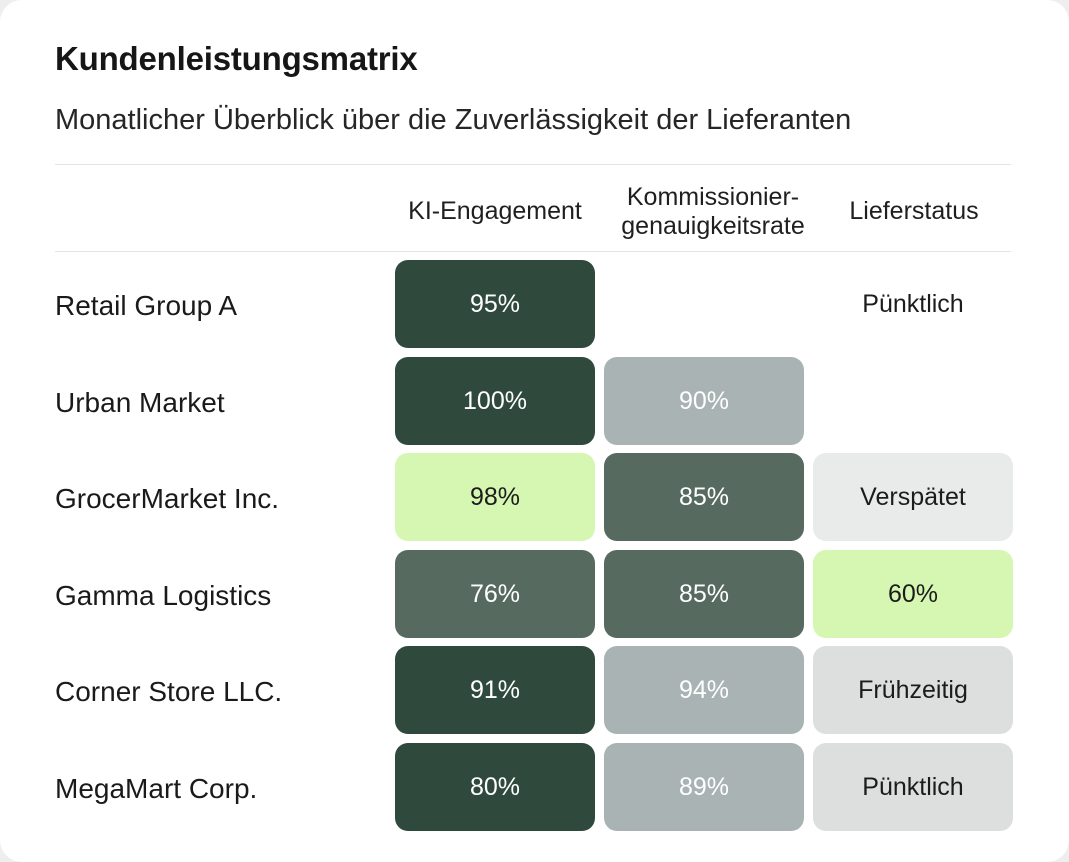 This screenshot has width=1069, height=862. Describe the element at coordinates (140, 402) in the screenshot. I see `row-label-urban-market: Urban Market` at that location.